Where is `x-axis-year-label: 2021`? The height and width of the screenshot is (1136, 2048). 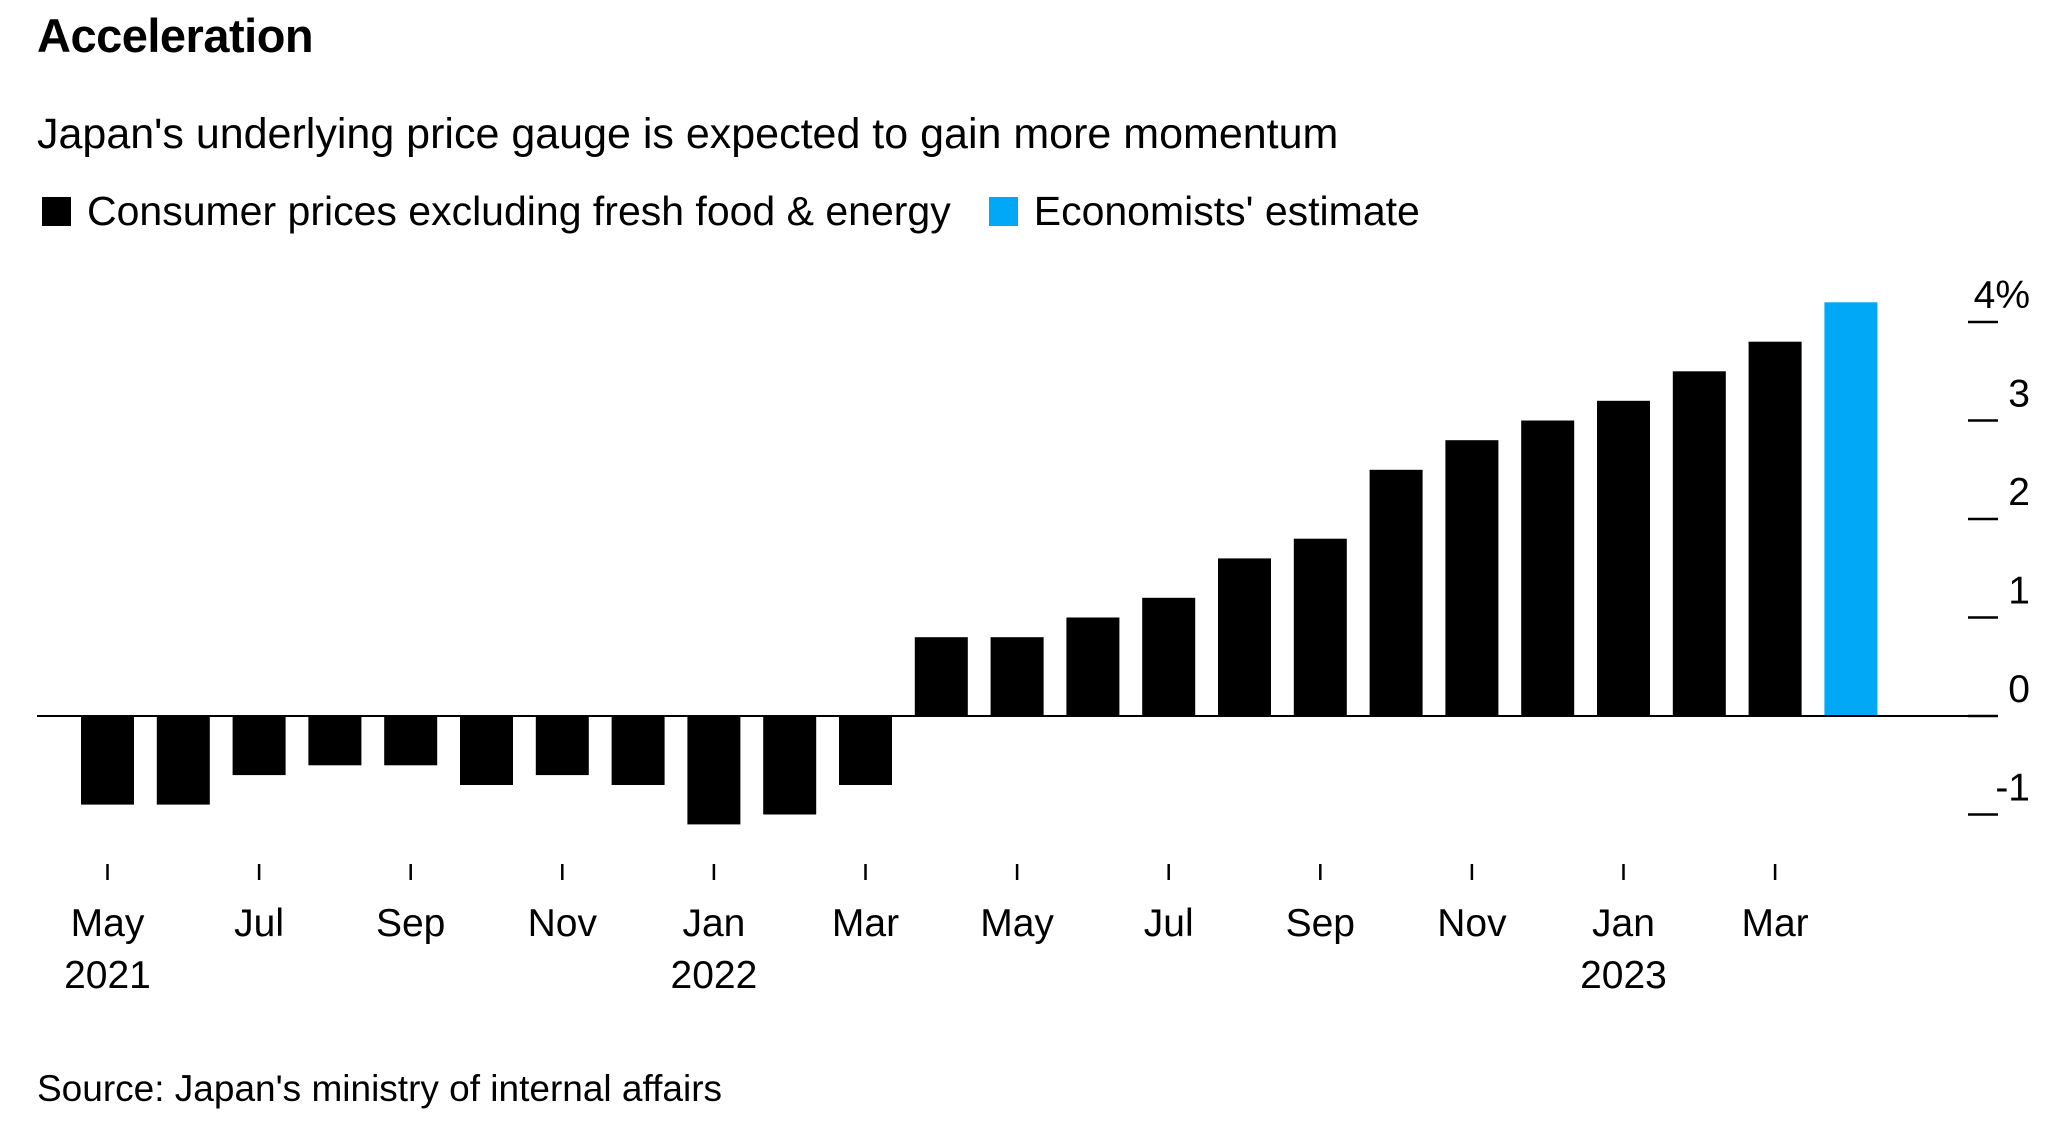 x-axis-year-label: 2021 is located at coordinates (107, 975).